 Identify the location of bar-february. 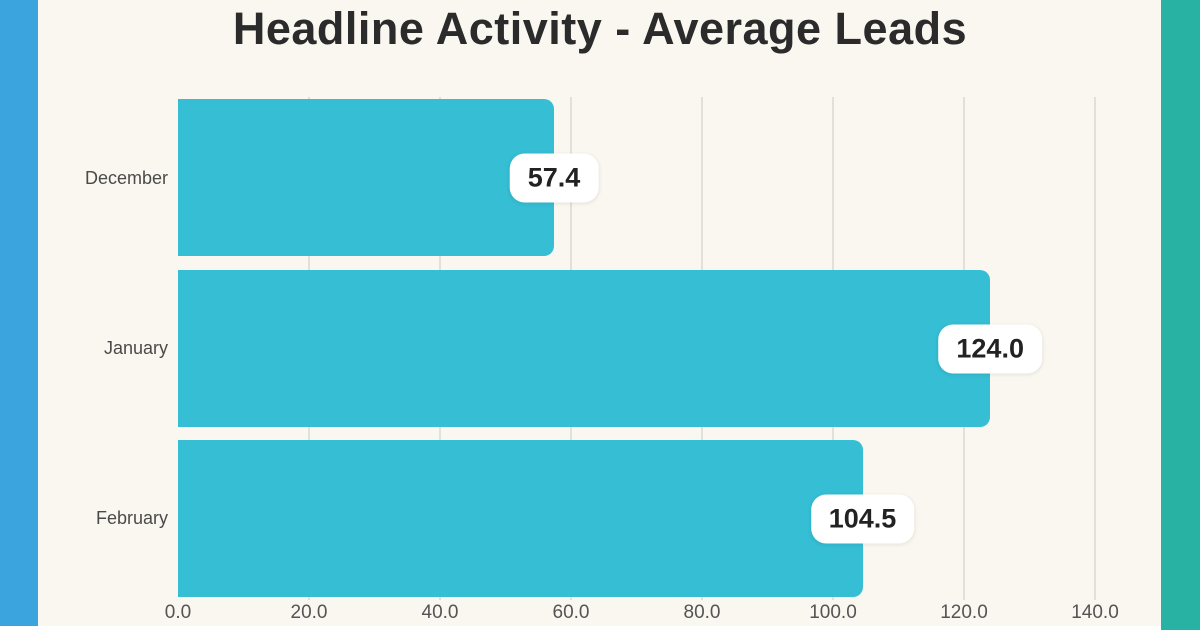
(520, 518).